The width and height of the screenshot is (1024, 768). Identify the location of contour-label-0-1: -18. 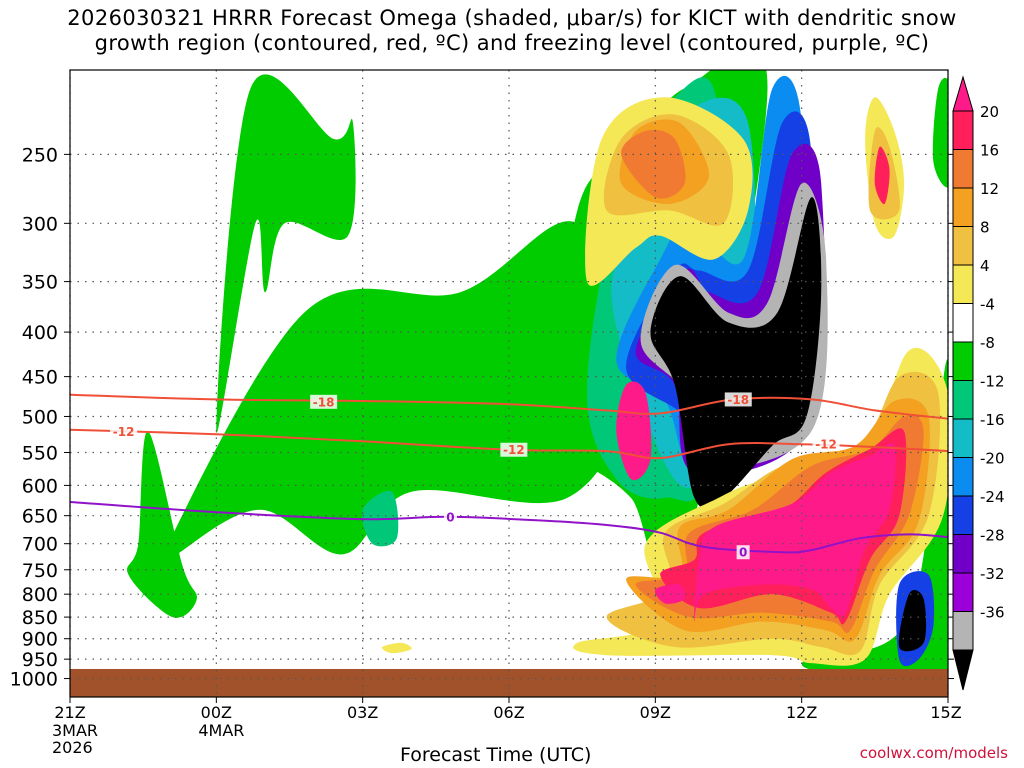
(738, 400).